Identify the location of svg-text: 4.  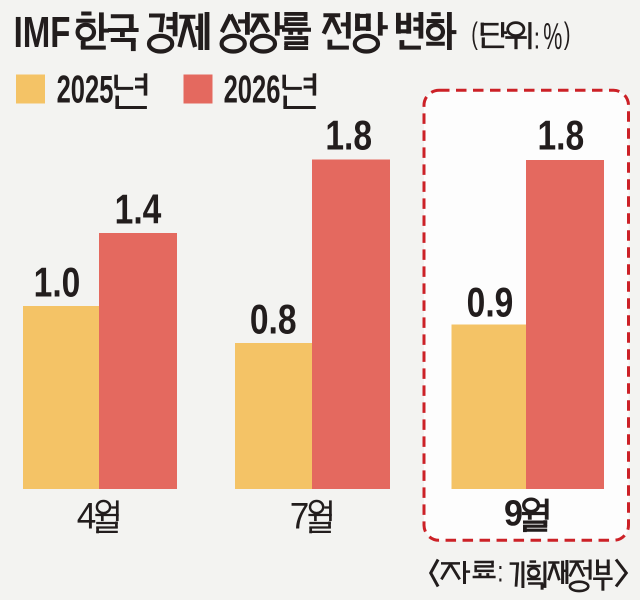
(87, 516).